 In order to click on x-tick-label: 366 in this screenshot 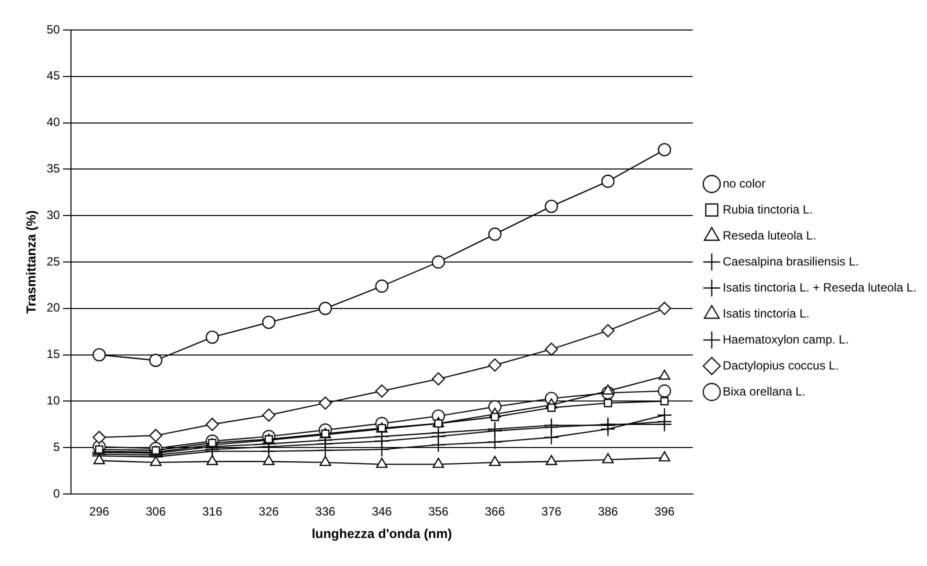, I will do `click(495, 511)`.